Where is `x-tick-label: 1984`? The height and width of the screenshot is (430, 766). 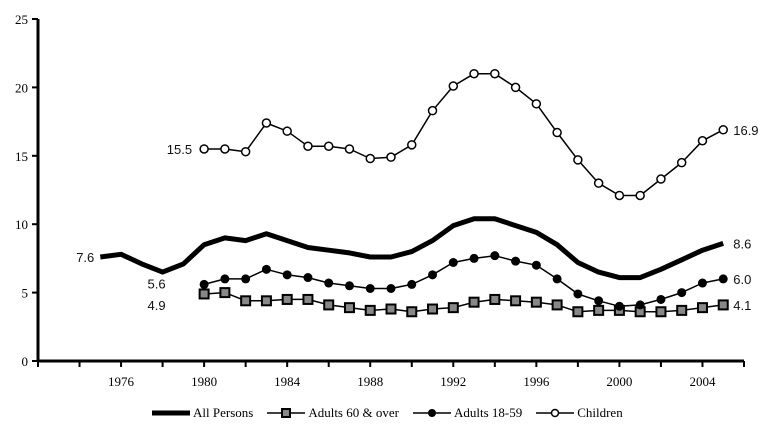
x-tick-label: 1984 is located at coordinates (287, 381).